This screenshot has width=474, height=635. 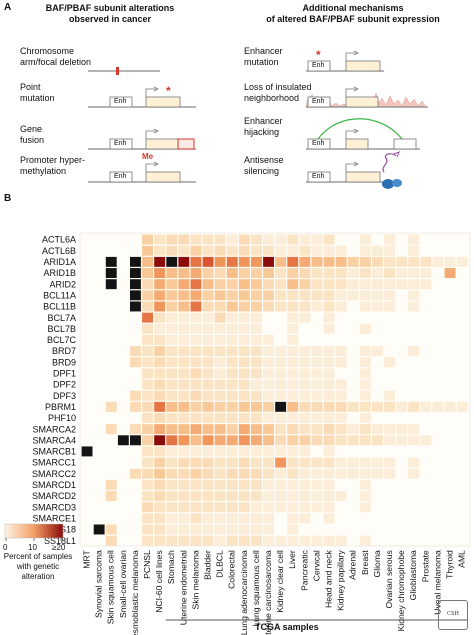 I want to click on row-label: ARID2, so click(x=62, y=284).